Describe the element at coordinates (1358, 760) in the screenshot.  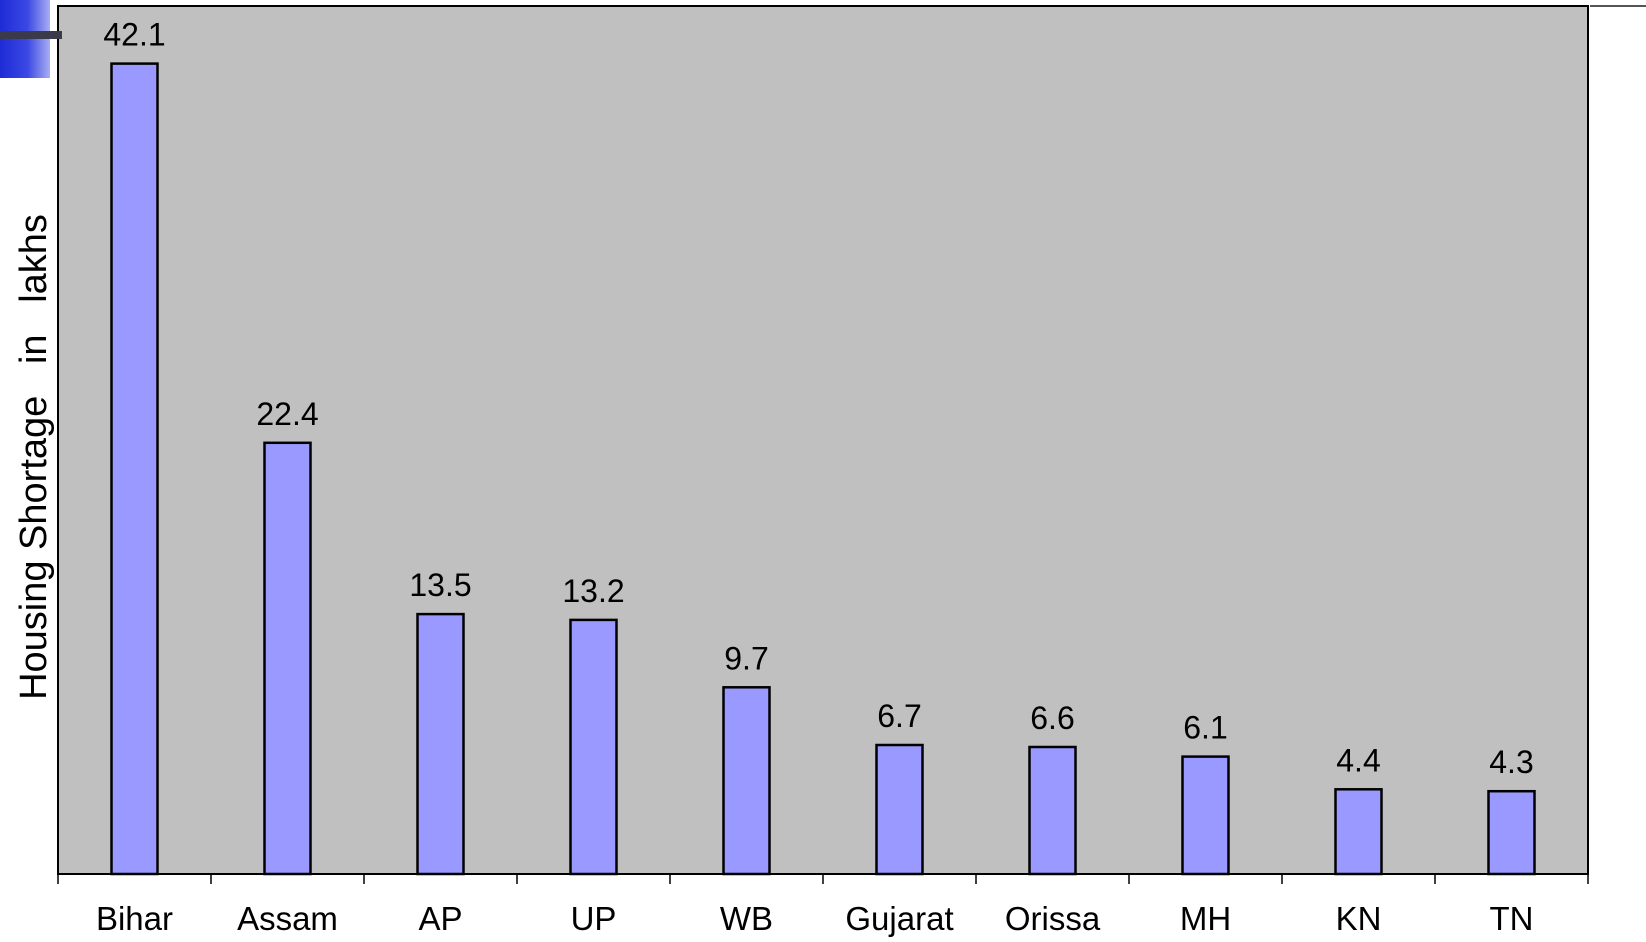
I see `data-label-kn: 4.4` at that location.